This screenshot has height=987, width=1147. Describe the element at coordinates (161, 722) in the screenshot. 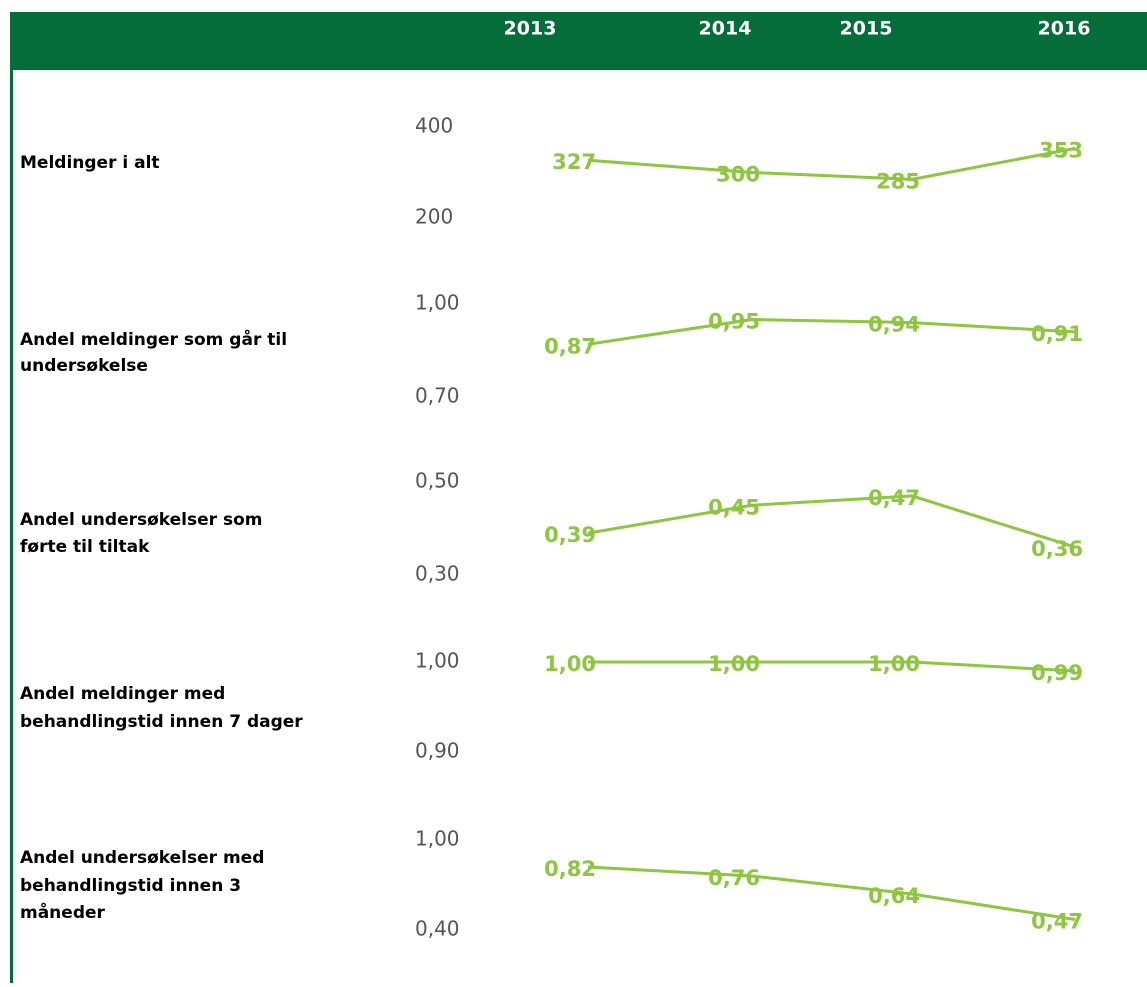

I see `row-title: behandlingstid innen 7 dager` at that location.